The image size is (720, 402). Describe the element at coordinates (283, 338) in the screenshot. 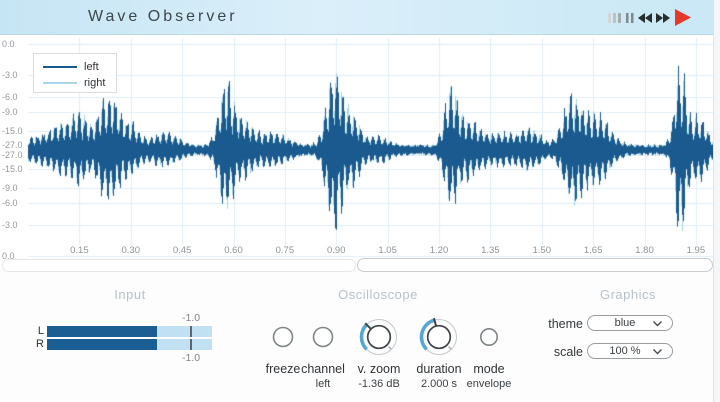

I see `freeze-button-circle` at that location.